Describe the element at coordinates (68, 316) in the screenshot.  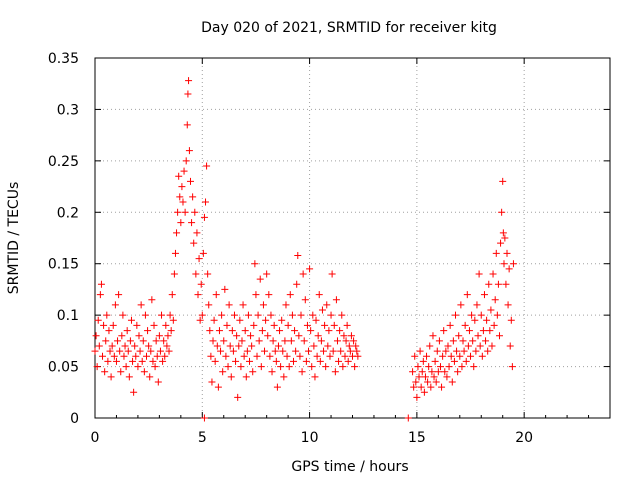
I see `y-tick-label: 0.1` at that location.